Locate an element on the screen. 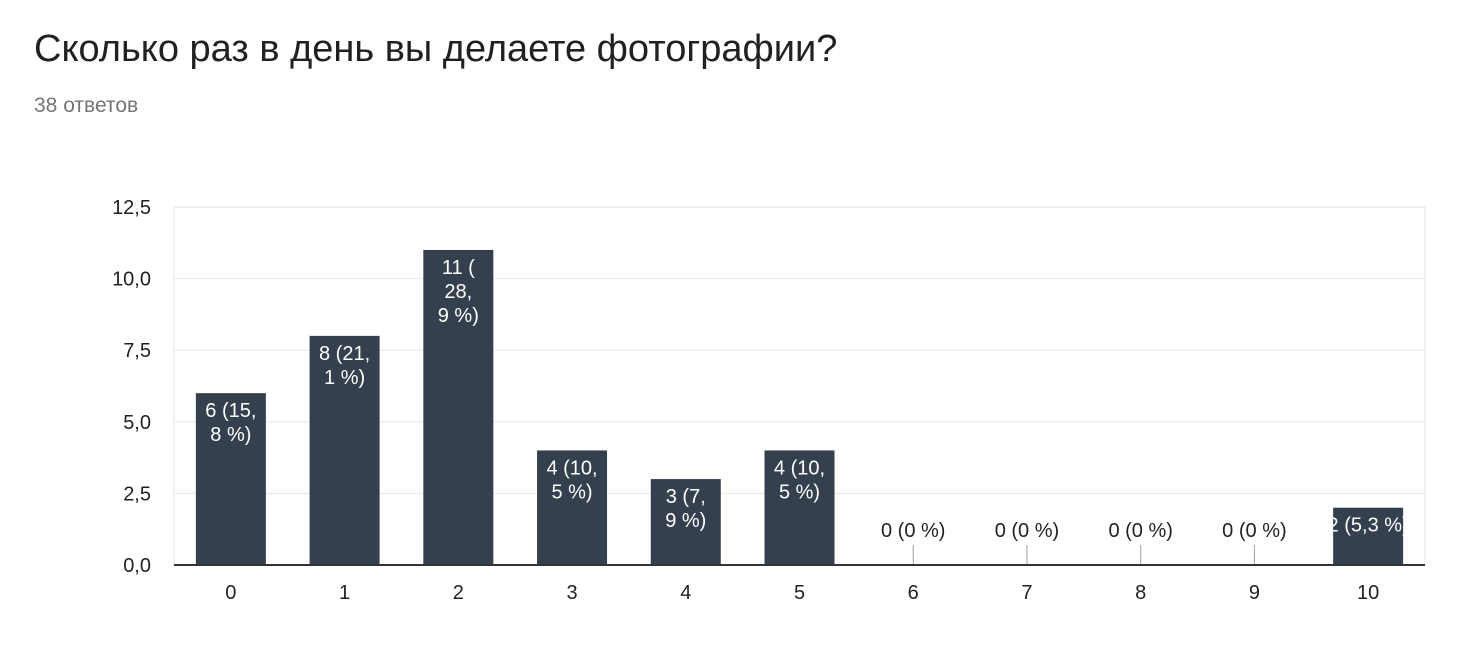 Image resolution: width=1468 pixels, height=670 pixels. x-tick-label: 3 is located at coordinates (571, 593).